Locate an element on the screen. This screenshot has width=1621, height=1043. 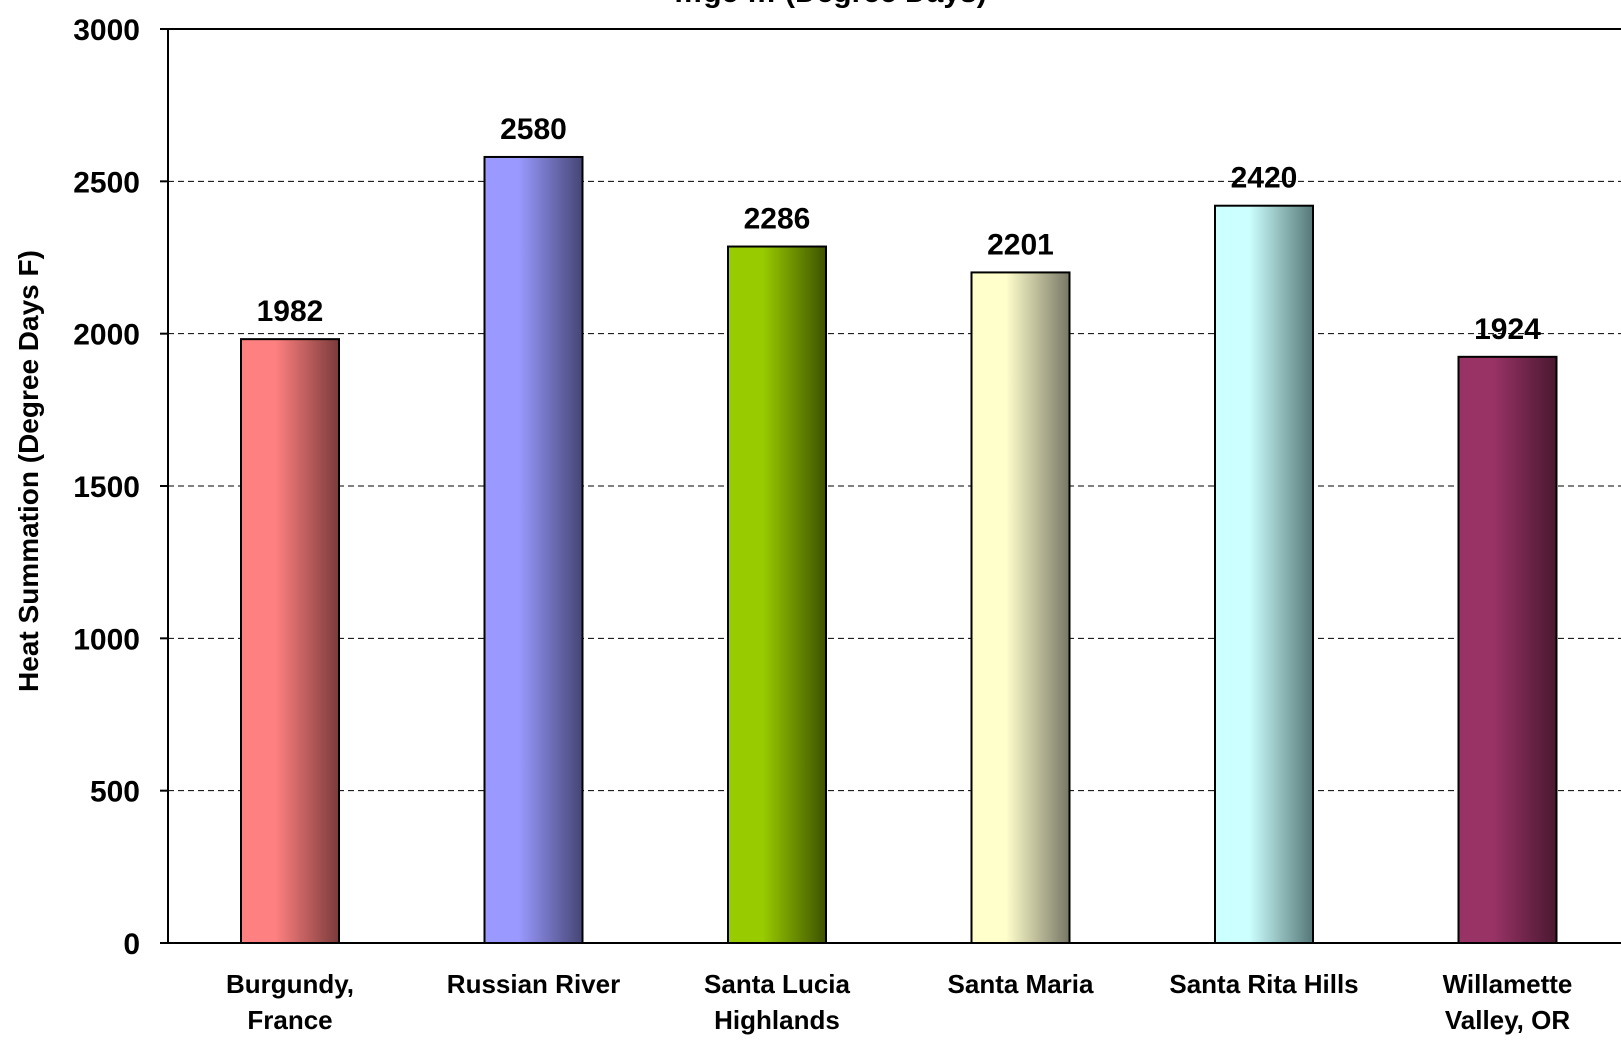
x-tick-label: Santa Maria is located at coordinates (1021, 984).